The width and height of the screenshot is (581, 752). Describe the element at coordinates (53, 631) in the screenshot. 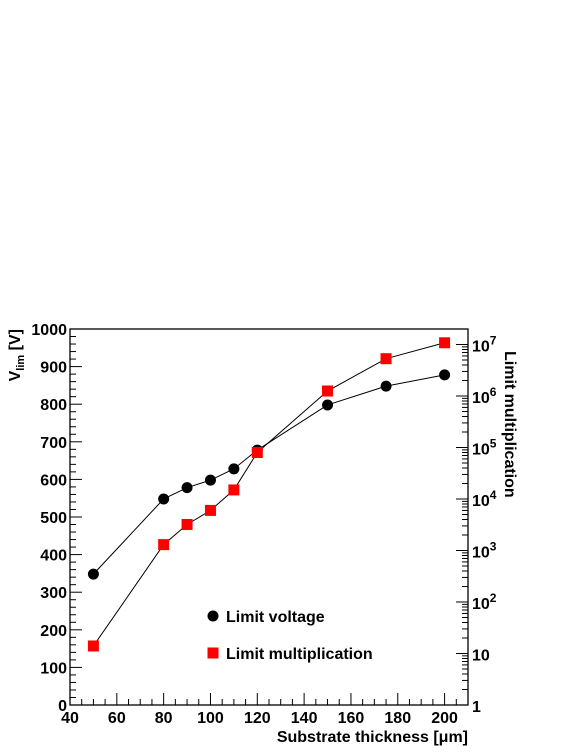

I see `y-left-tick-label: 200` at that location.